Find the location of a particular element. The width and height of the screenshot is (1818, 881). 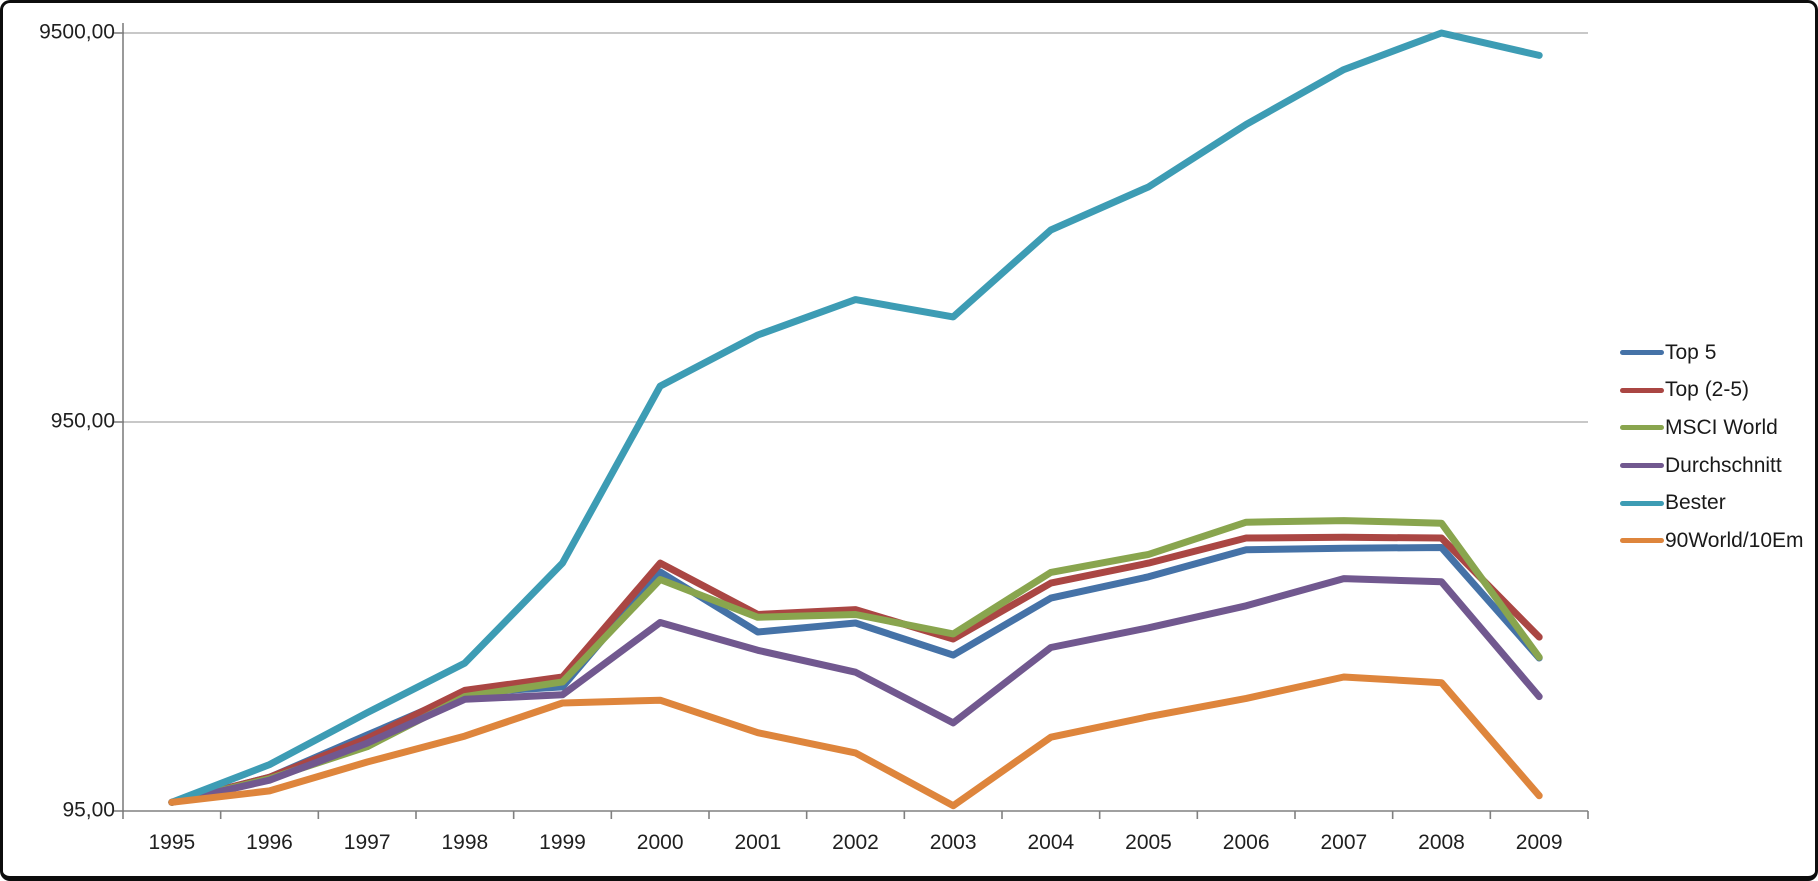

x-tick-label-2005: 2005 is located at coordinates (1148, 842).